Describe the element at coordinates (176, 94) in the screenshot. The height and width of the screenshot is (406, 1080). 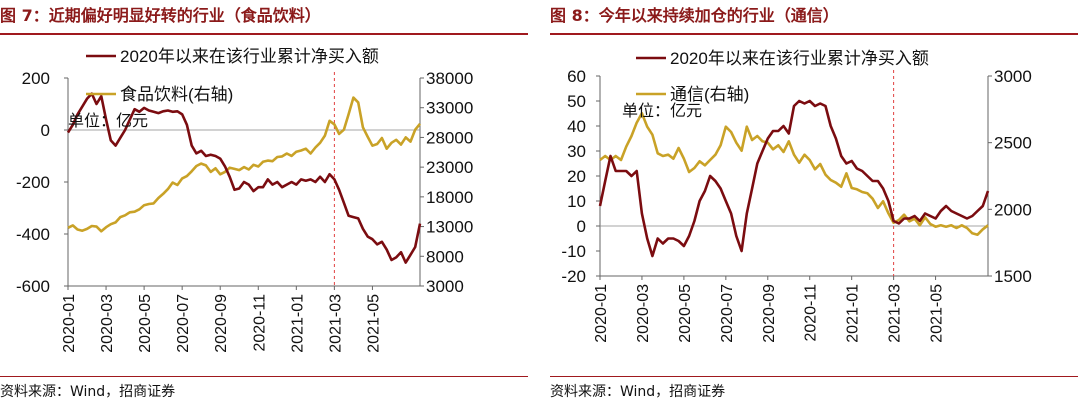
I see `legend-label: 食品饮料(右轴)` at that location.